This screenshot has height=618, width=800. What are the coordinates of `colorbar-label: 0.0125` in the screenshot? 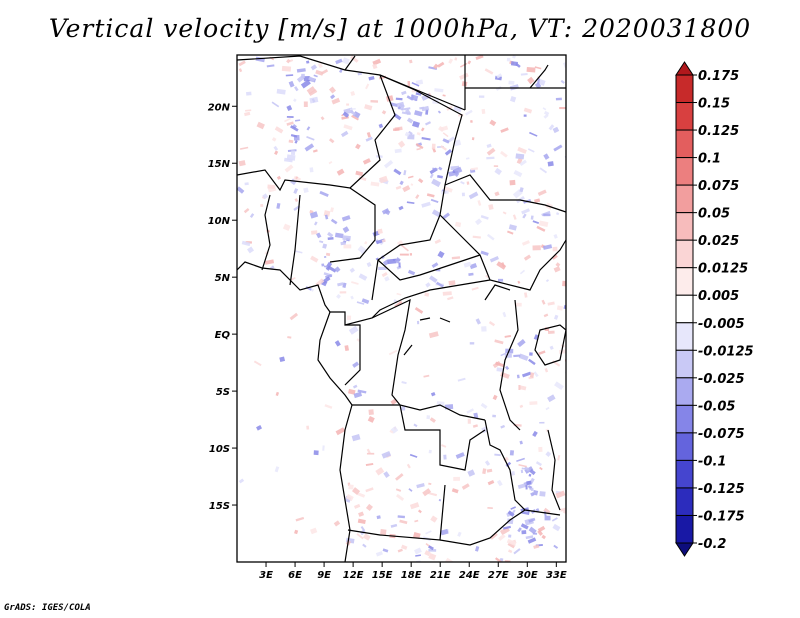 It's located at (723, 269).